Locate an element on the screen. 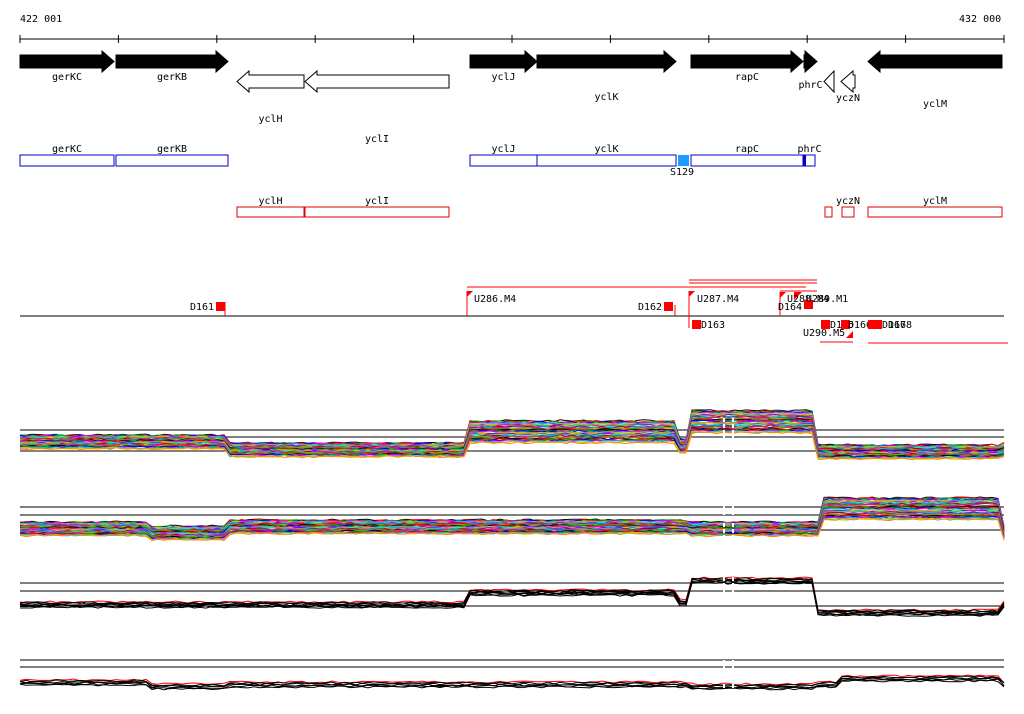 Image resolution: width=1024 pixels, height=714 pixels. feature-label: U289.M1 is located at coordinates (827, 299).